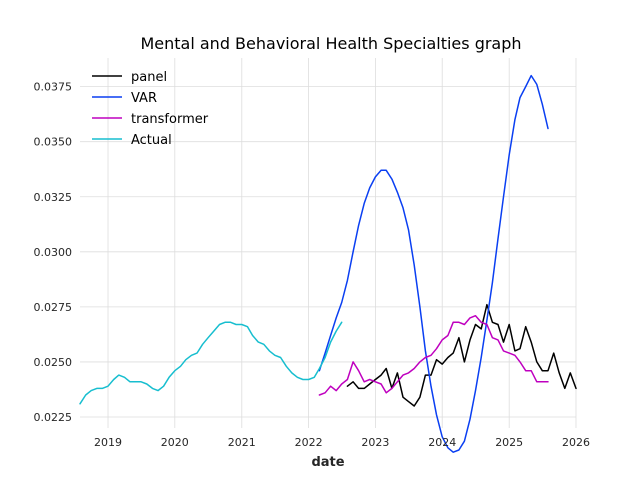 The width and height of the screenshot is (640, 480). What do you see at coordinates (170, 119) in the screenshot?
I see `legend-label: transformer` at bounding box center [170, 119].